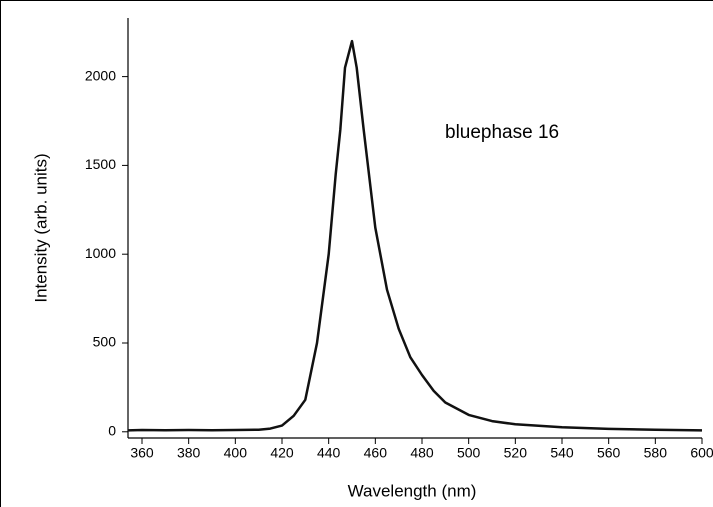 The height and width of the screenshot is (507, 713). What do you see at coordinates (105, 342) in the screenshot?
I see `y-tick-label: 500` at bounding box center [105, 342].